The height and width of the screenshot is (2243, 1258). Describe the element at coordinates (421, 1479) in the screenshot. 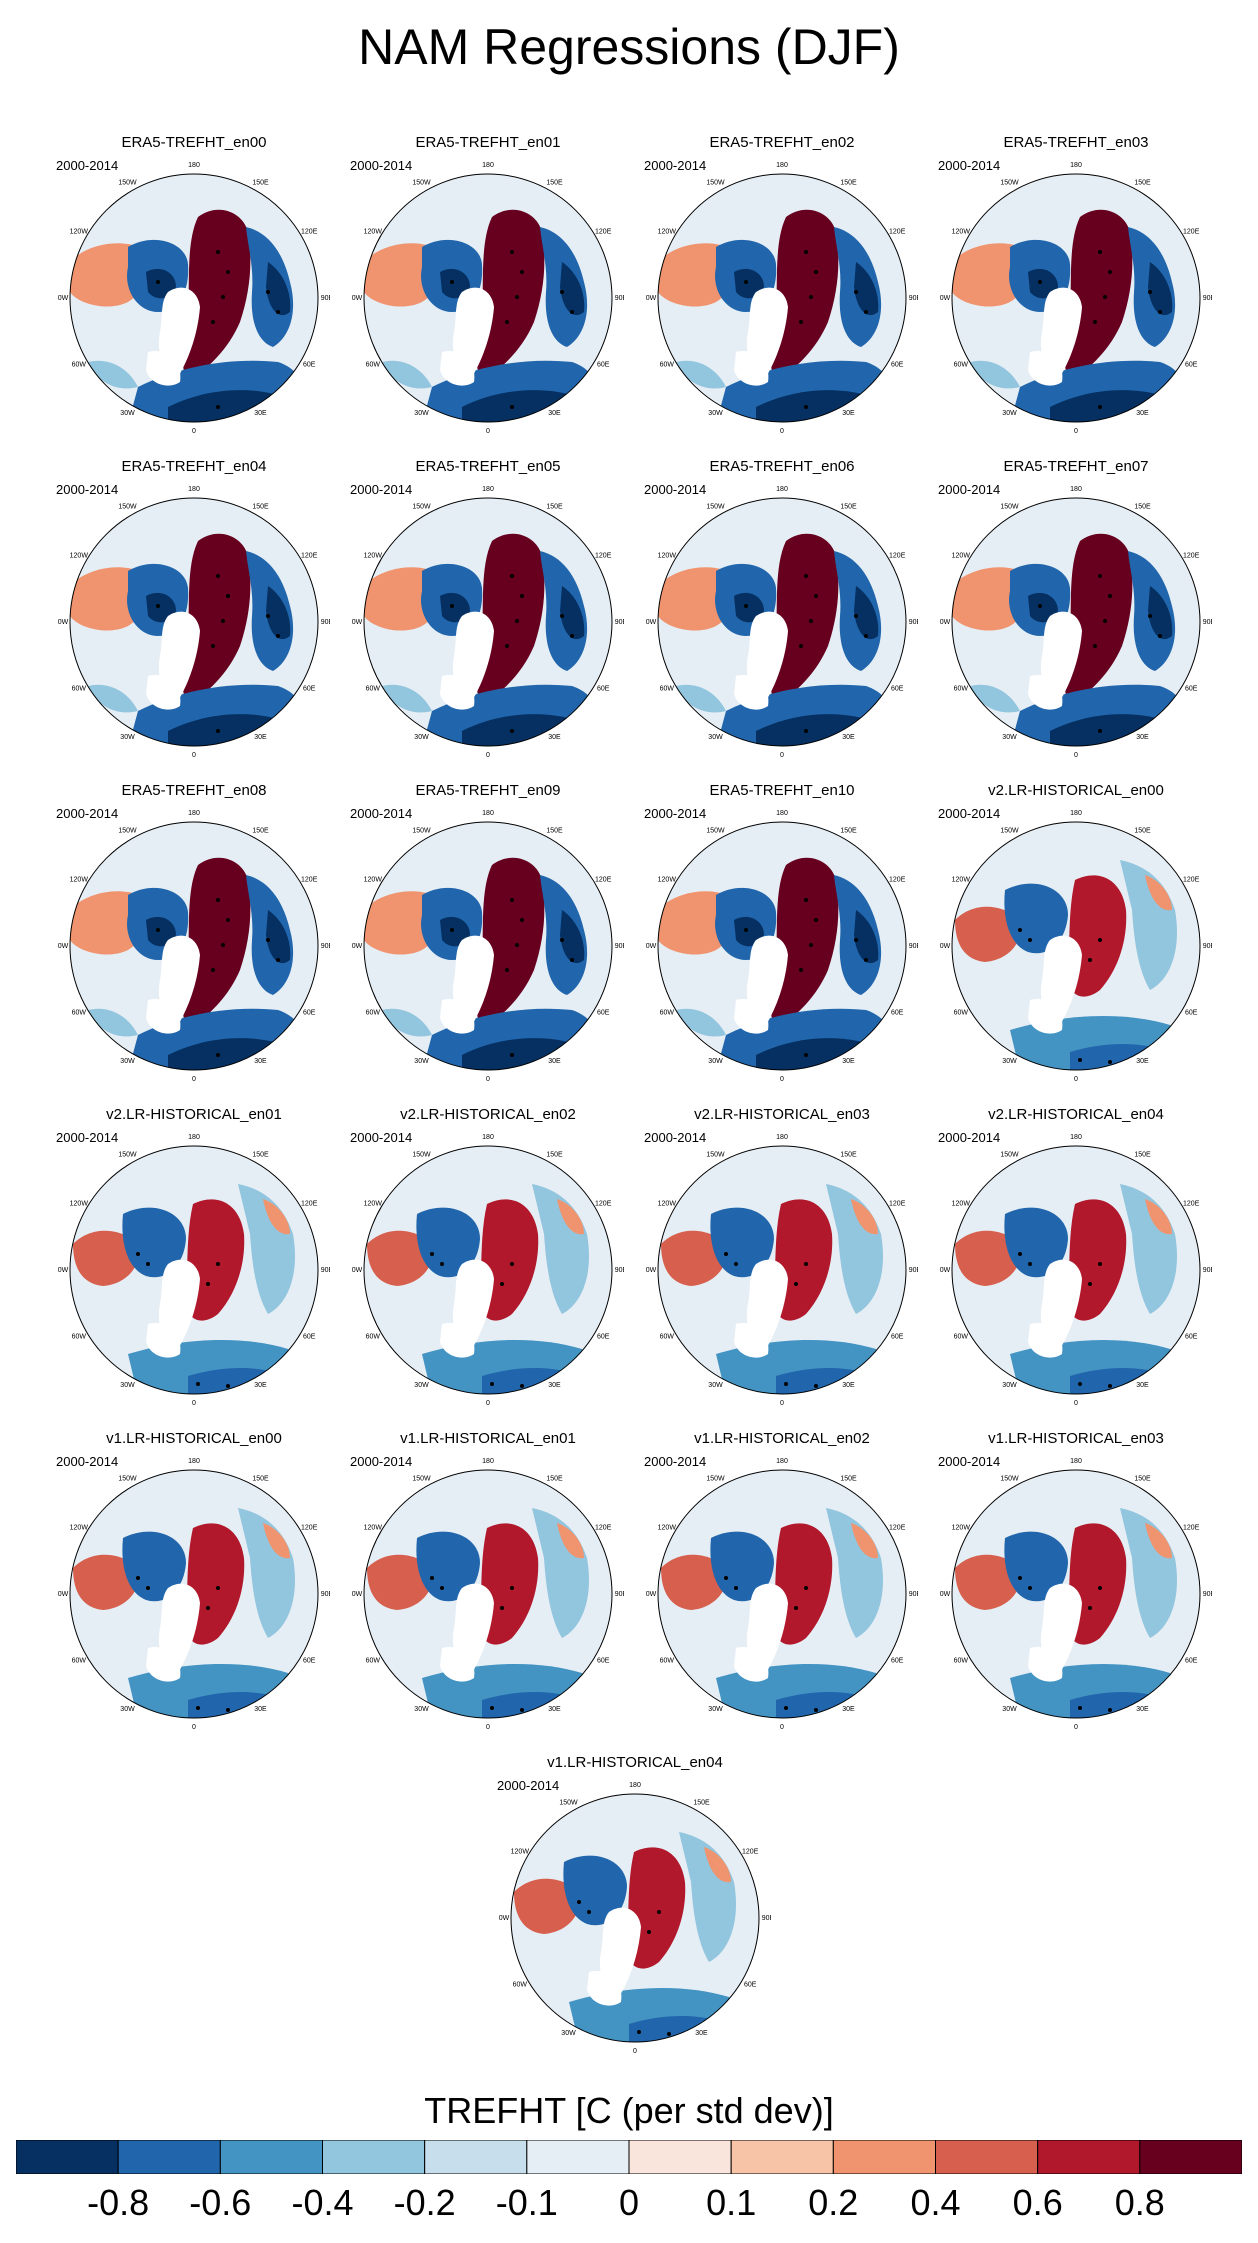

I see `lon-label: 150W` at that location.